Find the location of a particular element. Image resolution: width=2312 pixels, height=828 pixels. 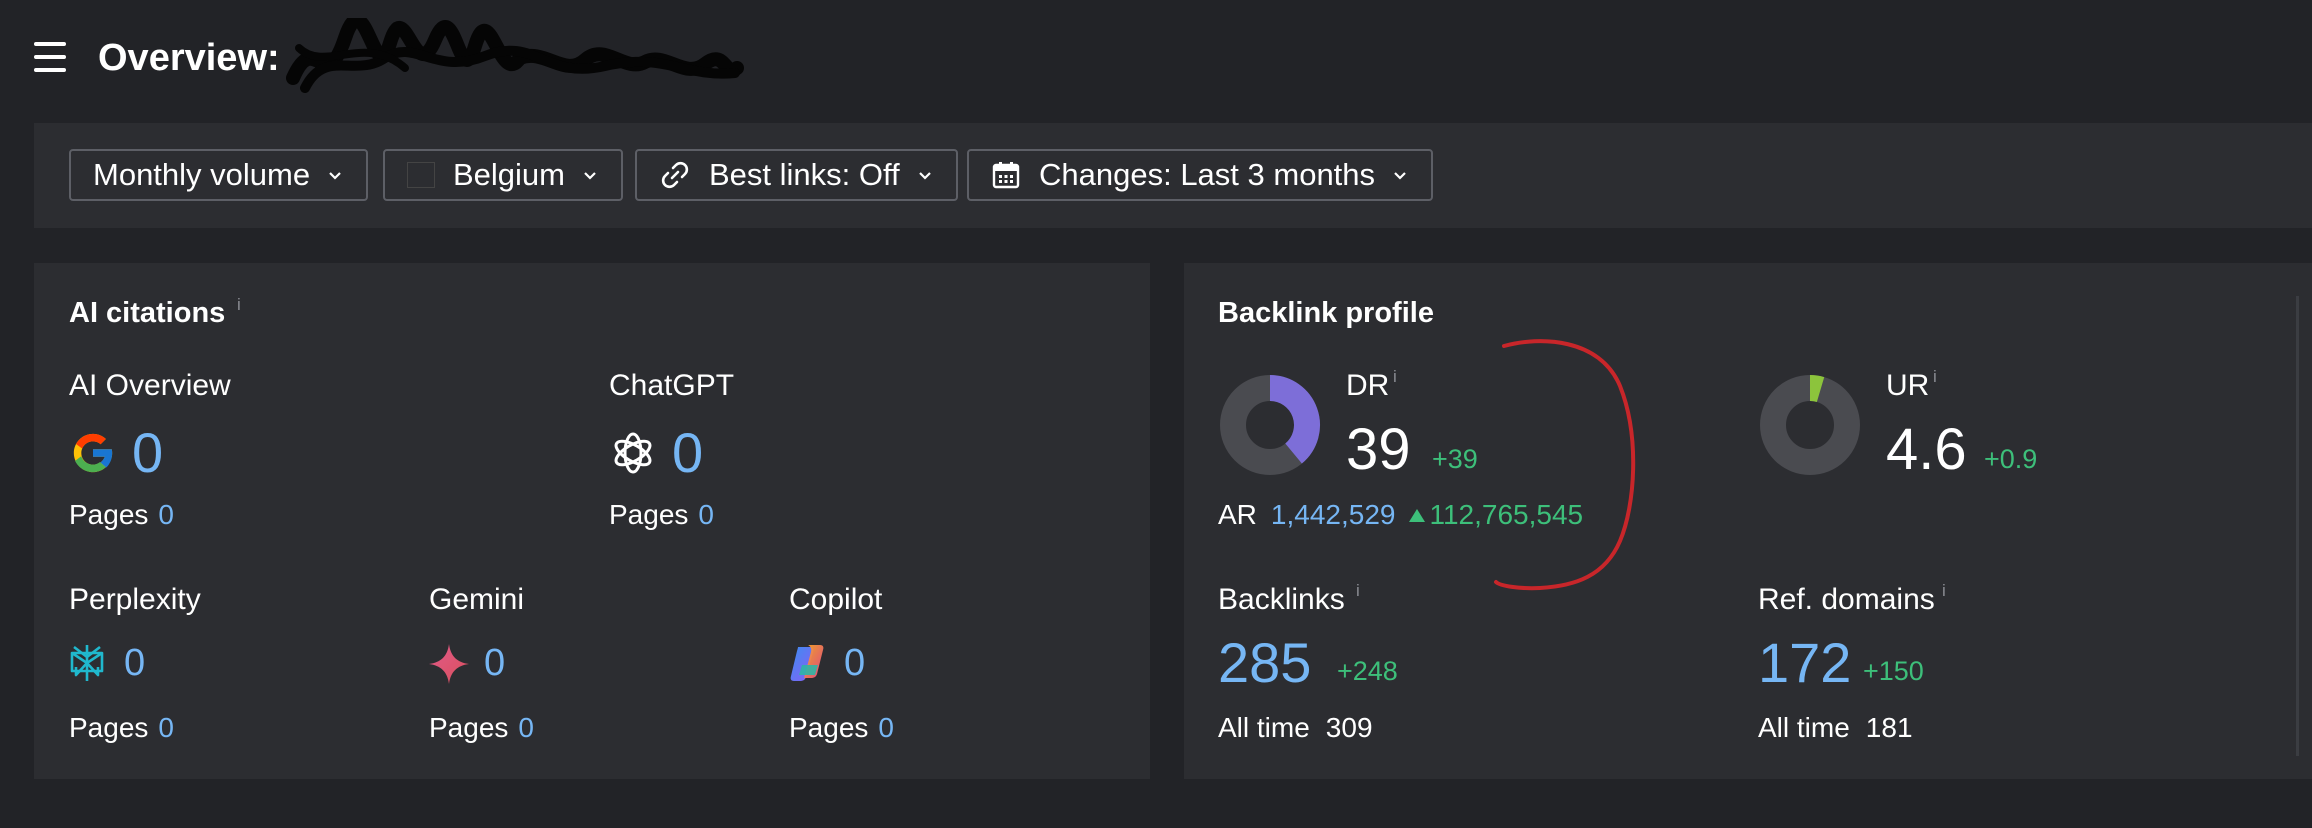

belgium-flag-icon is located at coordinates (421, 175).